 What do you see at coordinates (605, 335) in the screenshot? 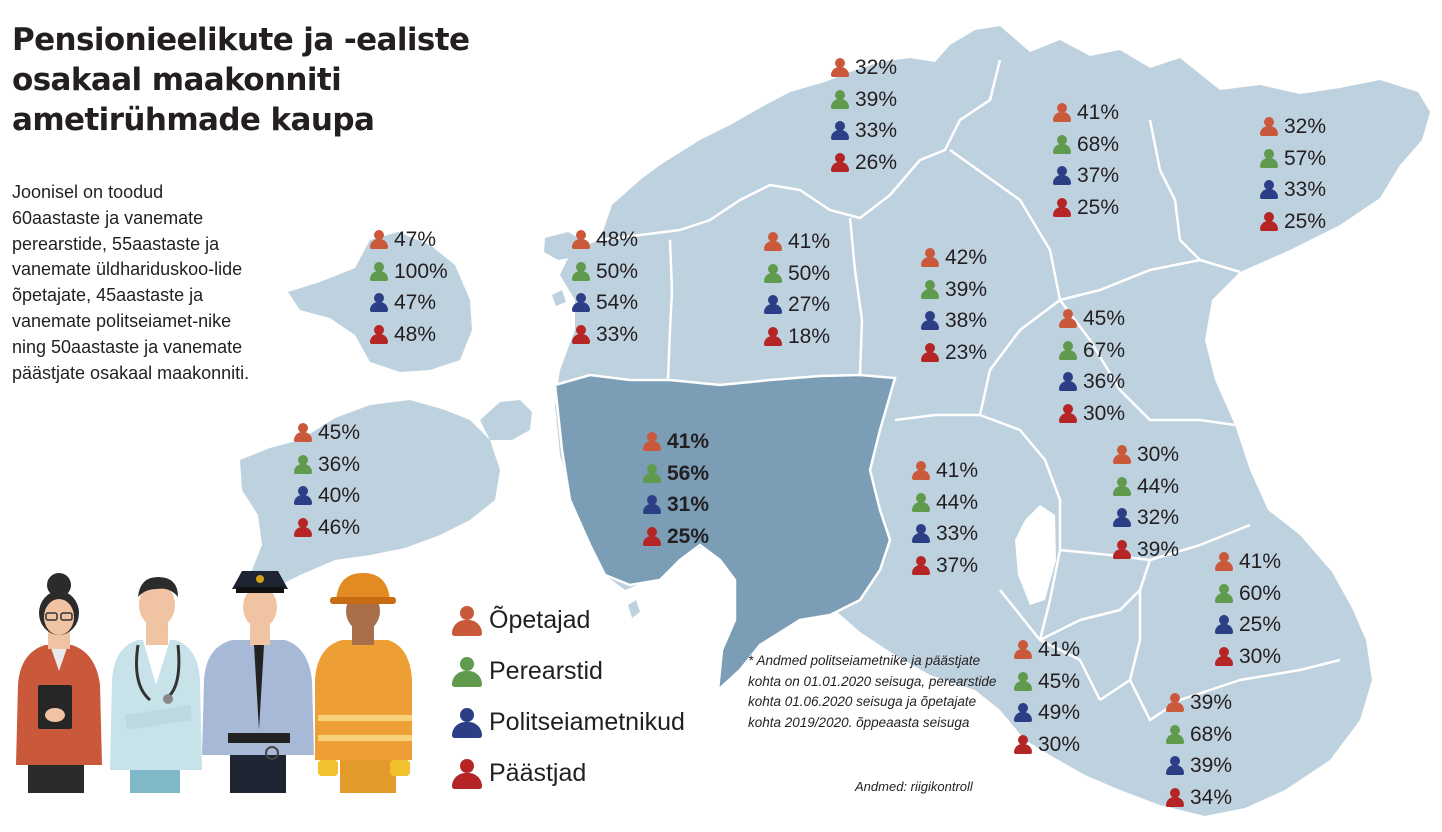
I see `stat-paastjad: 33%` at bounding box center [605, 335].